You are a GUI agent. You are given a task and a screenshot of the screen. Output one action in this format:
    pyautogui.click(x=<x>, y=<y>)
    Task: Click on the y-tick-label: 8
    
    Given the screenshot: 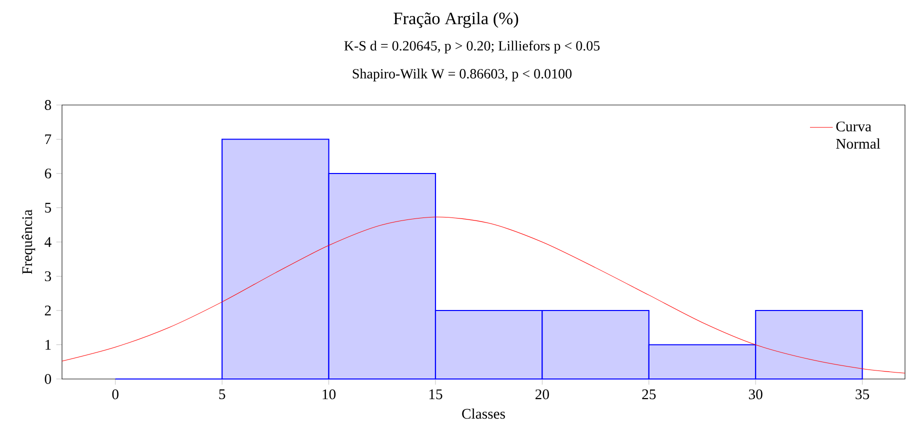 What is the action you would take?
    pyautogui.click(x=48, y=105)
    